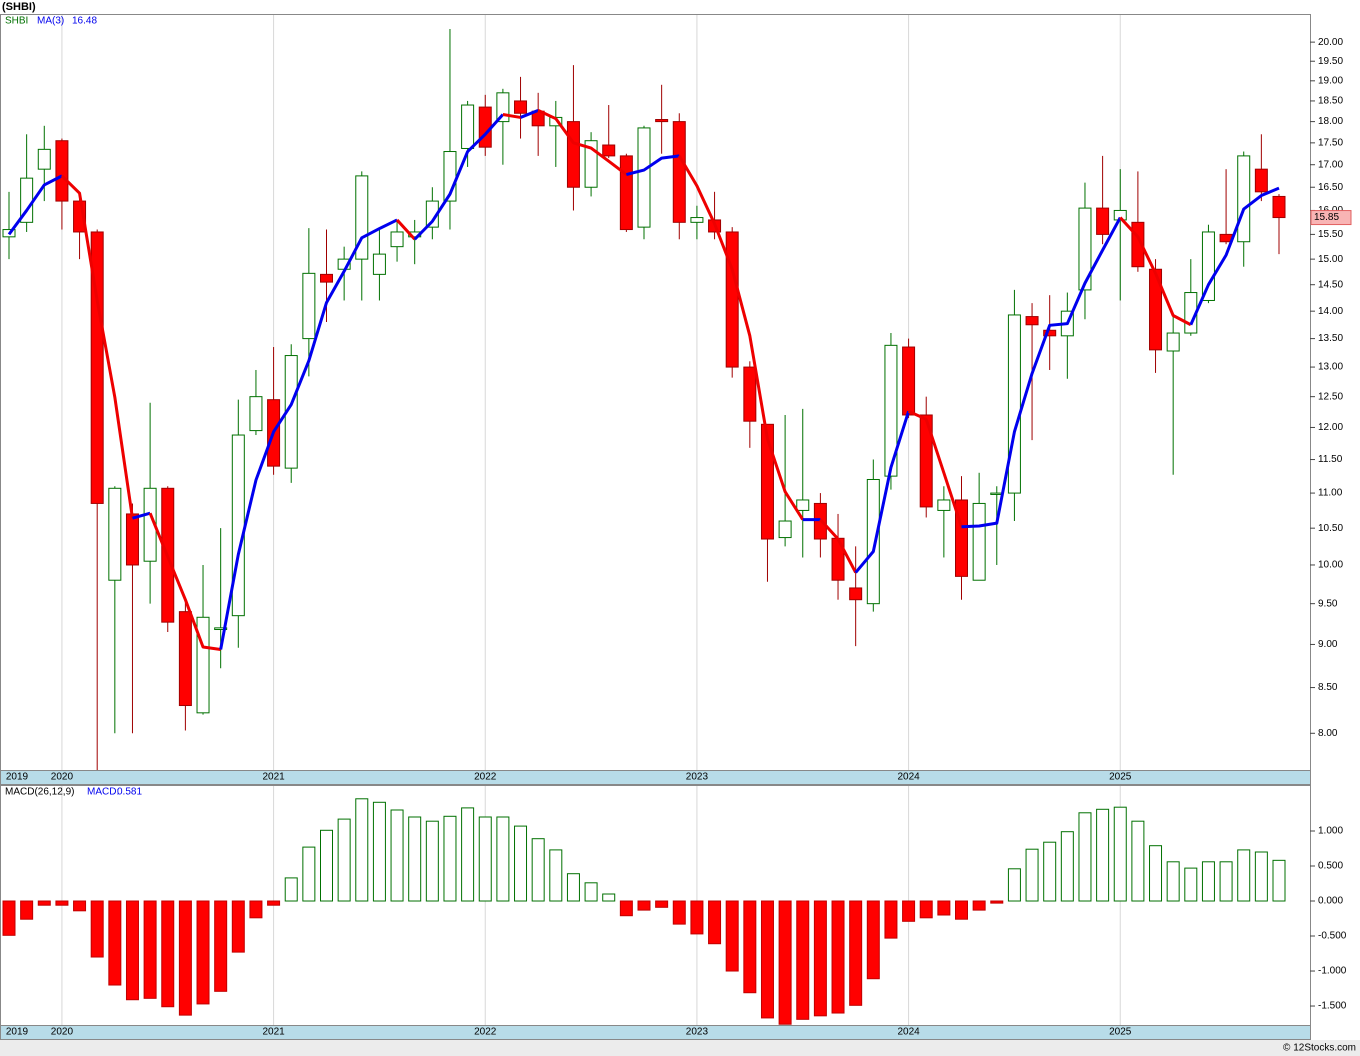 The width and height of the screenshot is (1360, 1056). What do you see at coordinates (655, 1032) in the screenshot?
I see `date-strip` at bounding box center [655, 1032].